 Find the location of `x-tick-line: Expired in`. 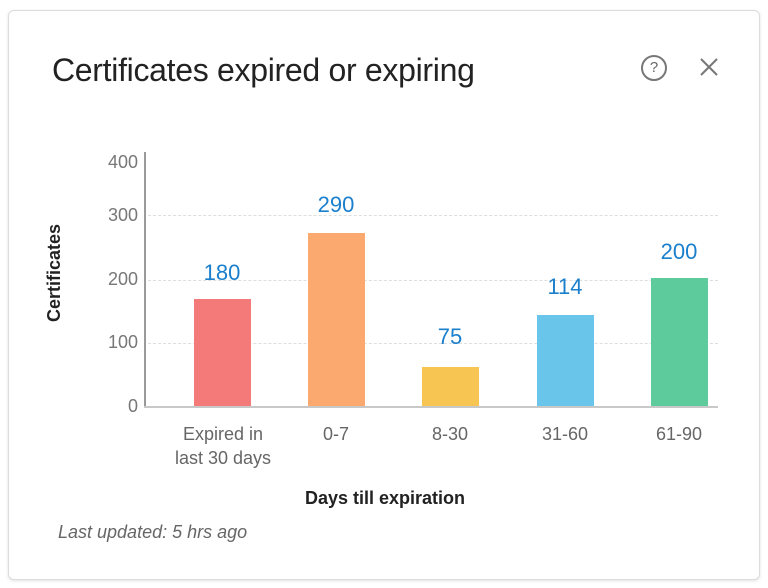

x-tick-line: Expired in is located at coordinates (223, 434).